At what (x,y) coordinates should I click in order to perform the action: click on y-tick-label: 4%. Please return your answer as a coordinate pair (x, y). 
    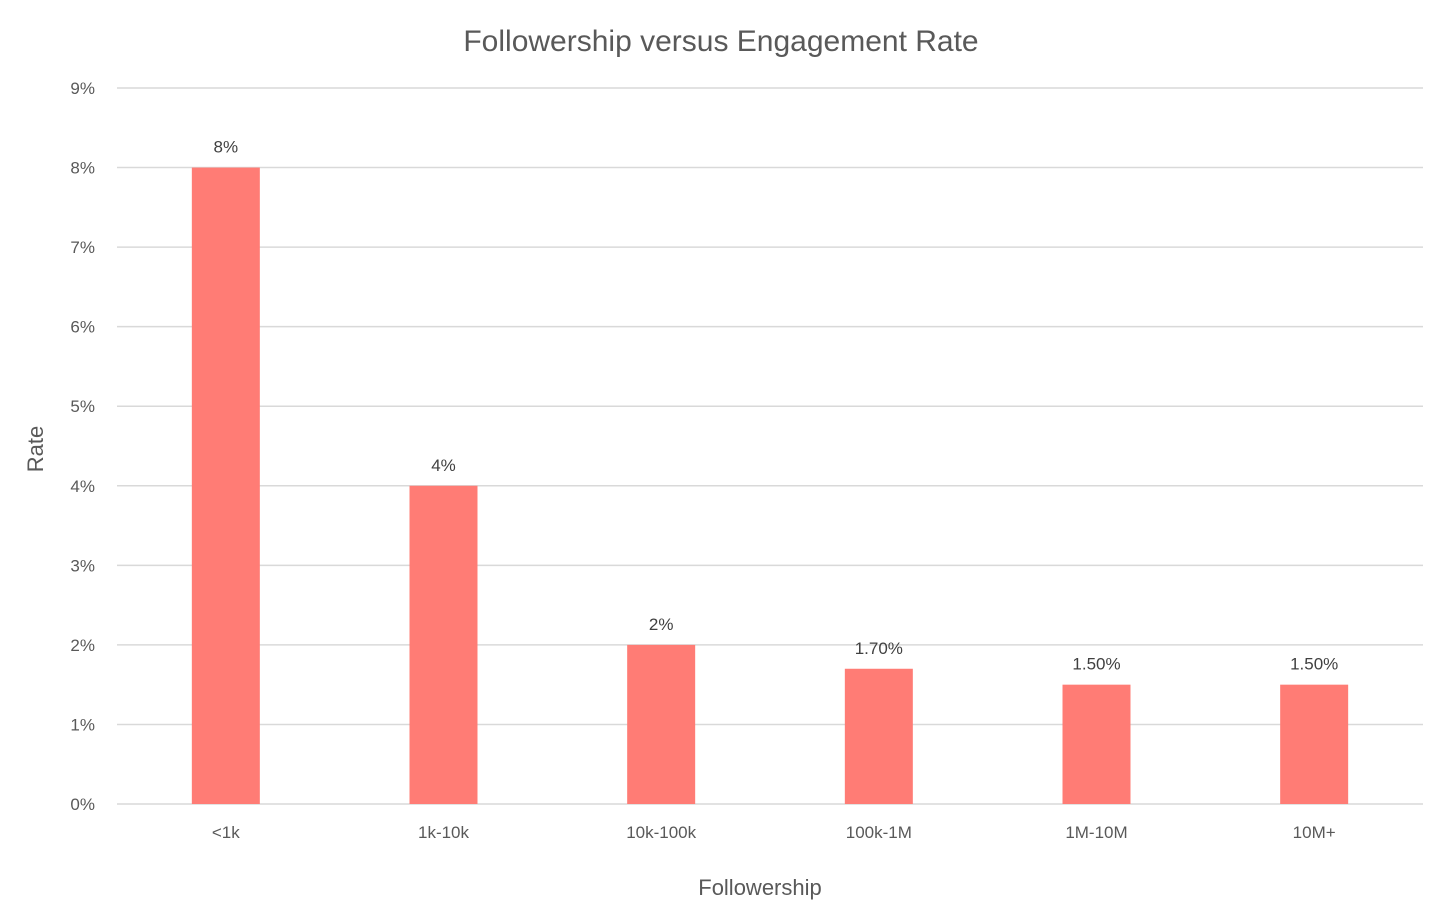
    Looking at the image, I should click on (82, 486).